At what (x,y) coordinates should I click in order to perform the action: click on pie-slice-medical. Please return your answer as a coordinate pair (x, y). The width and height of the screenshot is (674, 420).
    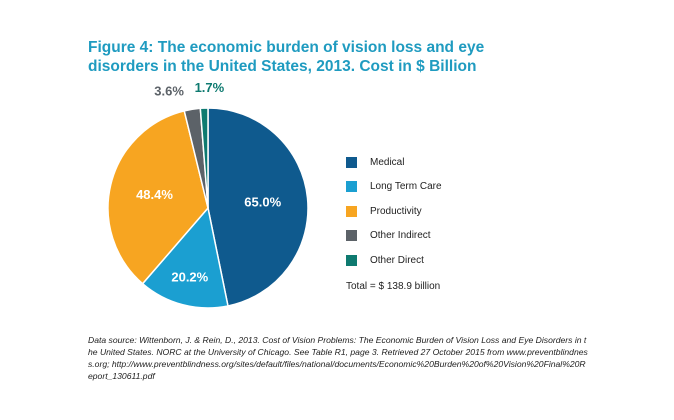
    Looking at the image, I should click on (258, 207).